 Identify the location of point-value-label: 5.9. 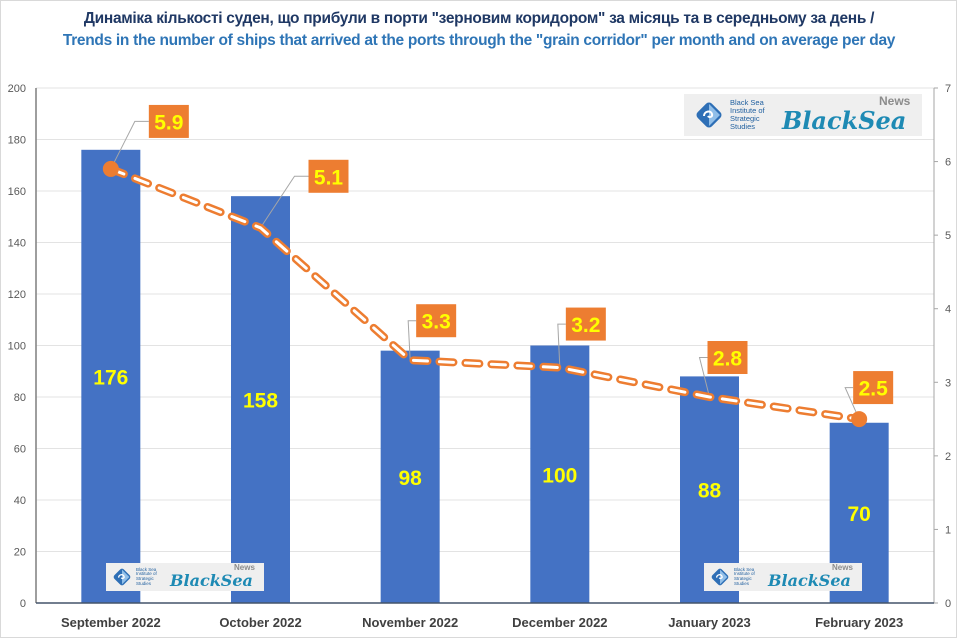
(168, 122).